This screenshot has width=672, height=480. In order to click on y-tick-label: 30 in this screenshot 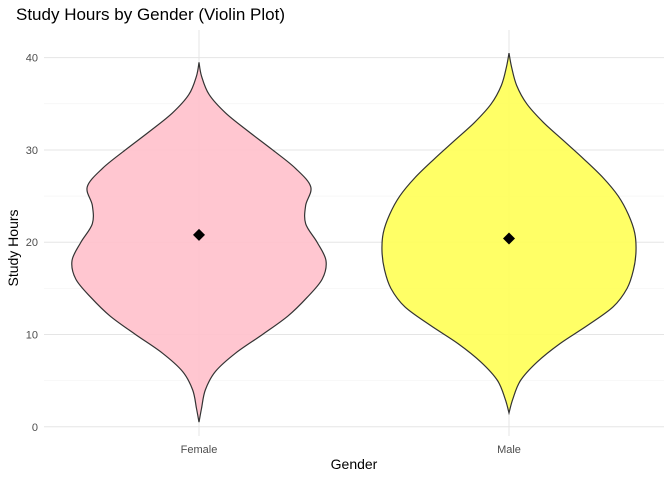, I will do `click(32, 151)`.